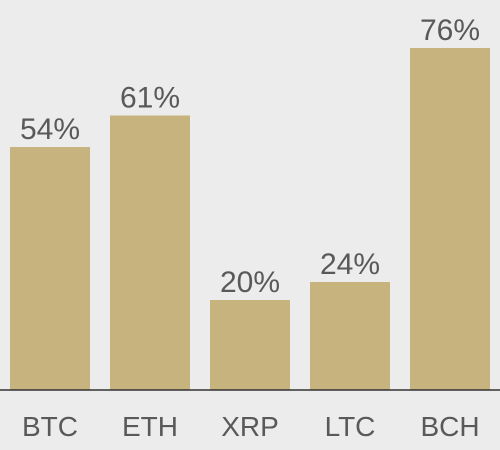 The image size is (500, 450). Describe the element at coordinates (350, 336) in the screenshot. I see `bar-ltc` at that location.